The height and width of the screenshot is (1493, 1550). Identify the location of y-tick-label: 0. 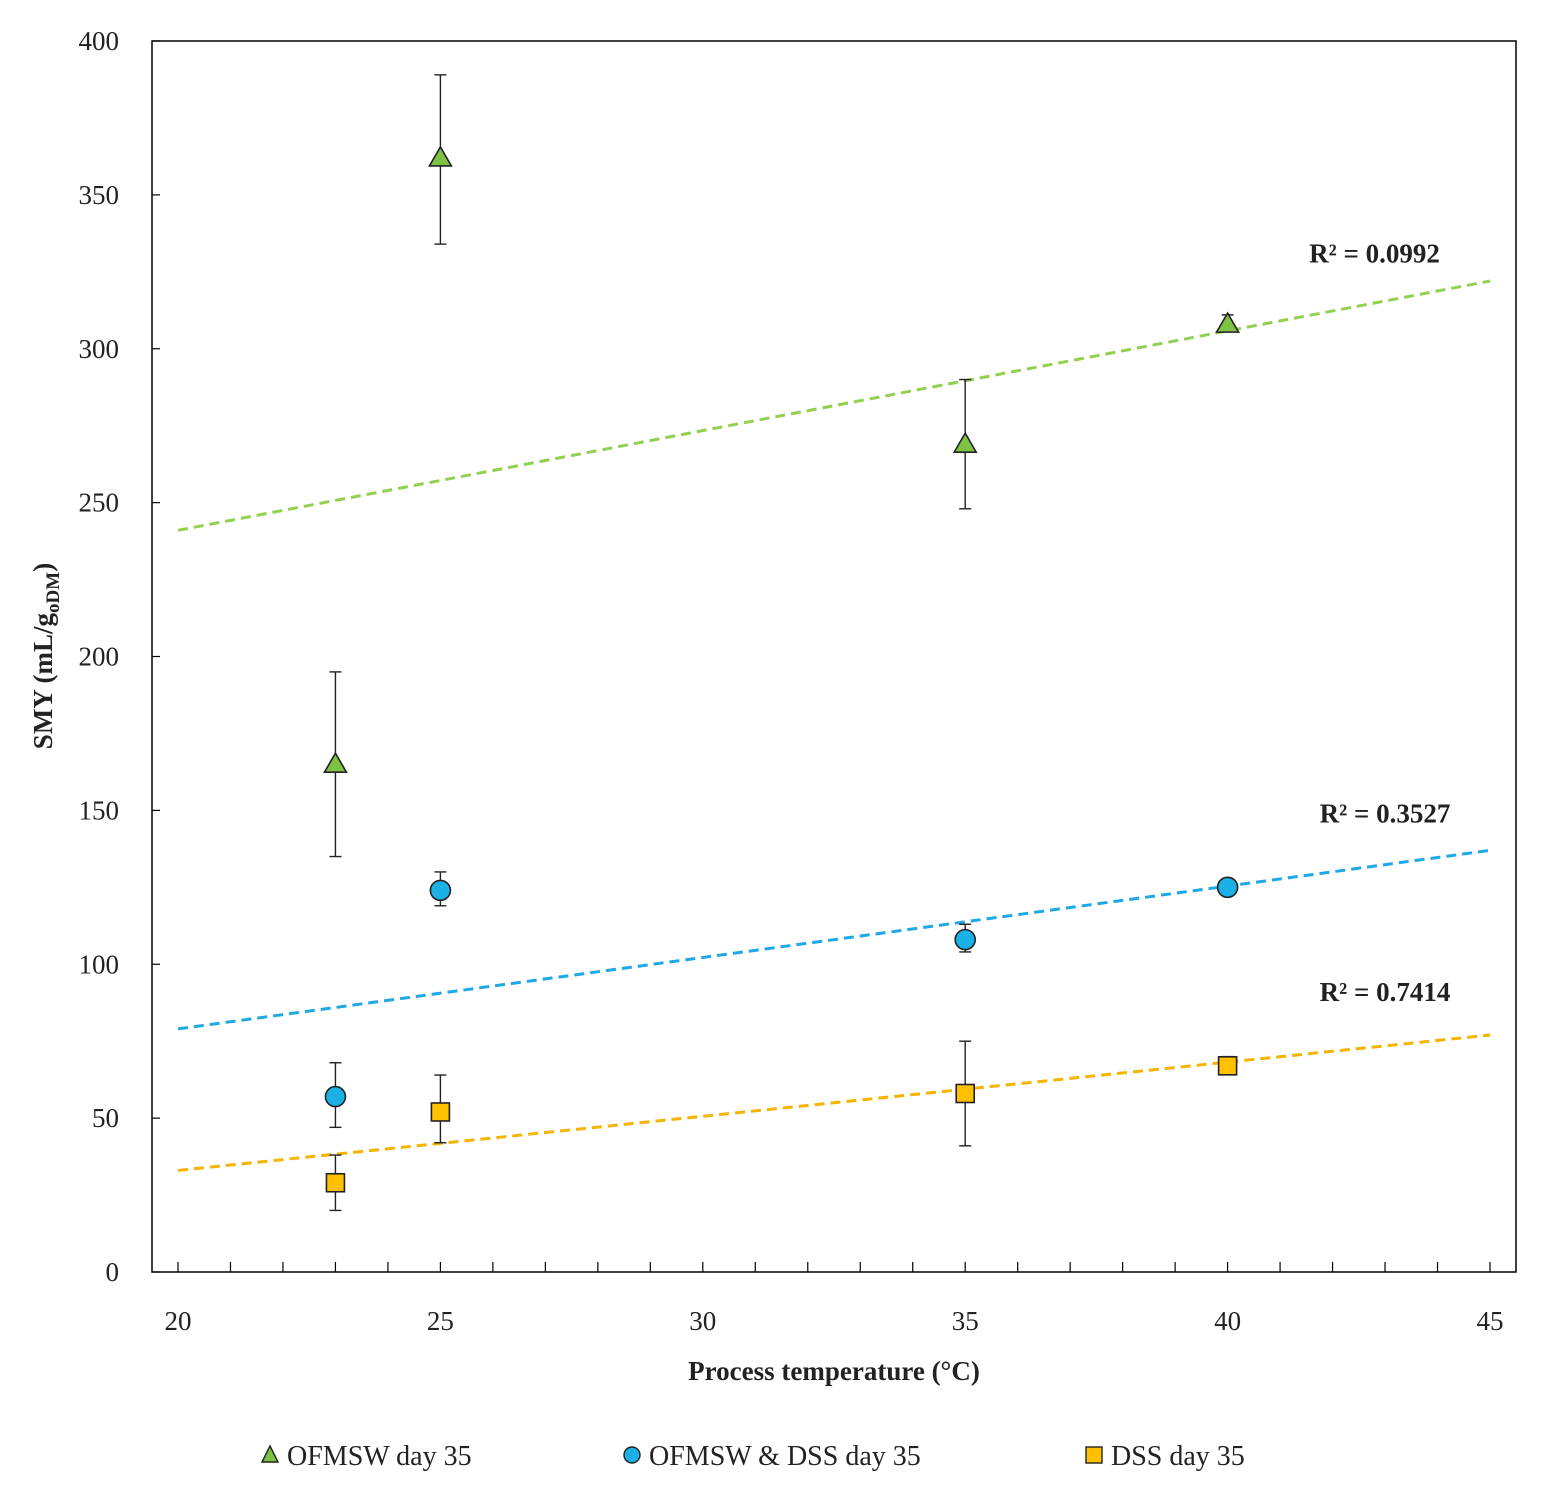
(113, 1272).